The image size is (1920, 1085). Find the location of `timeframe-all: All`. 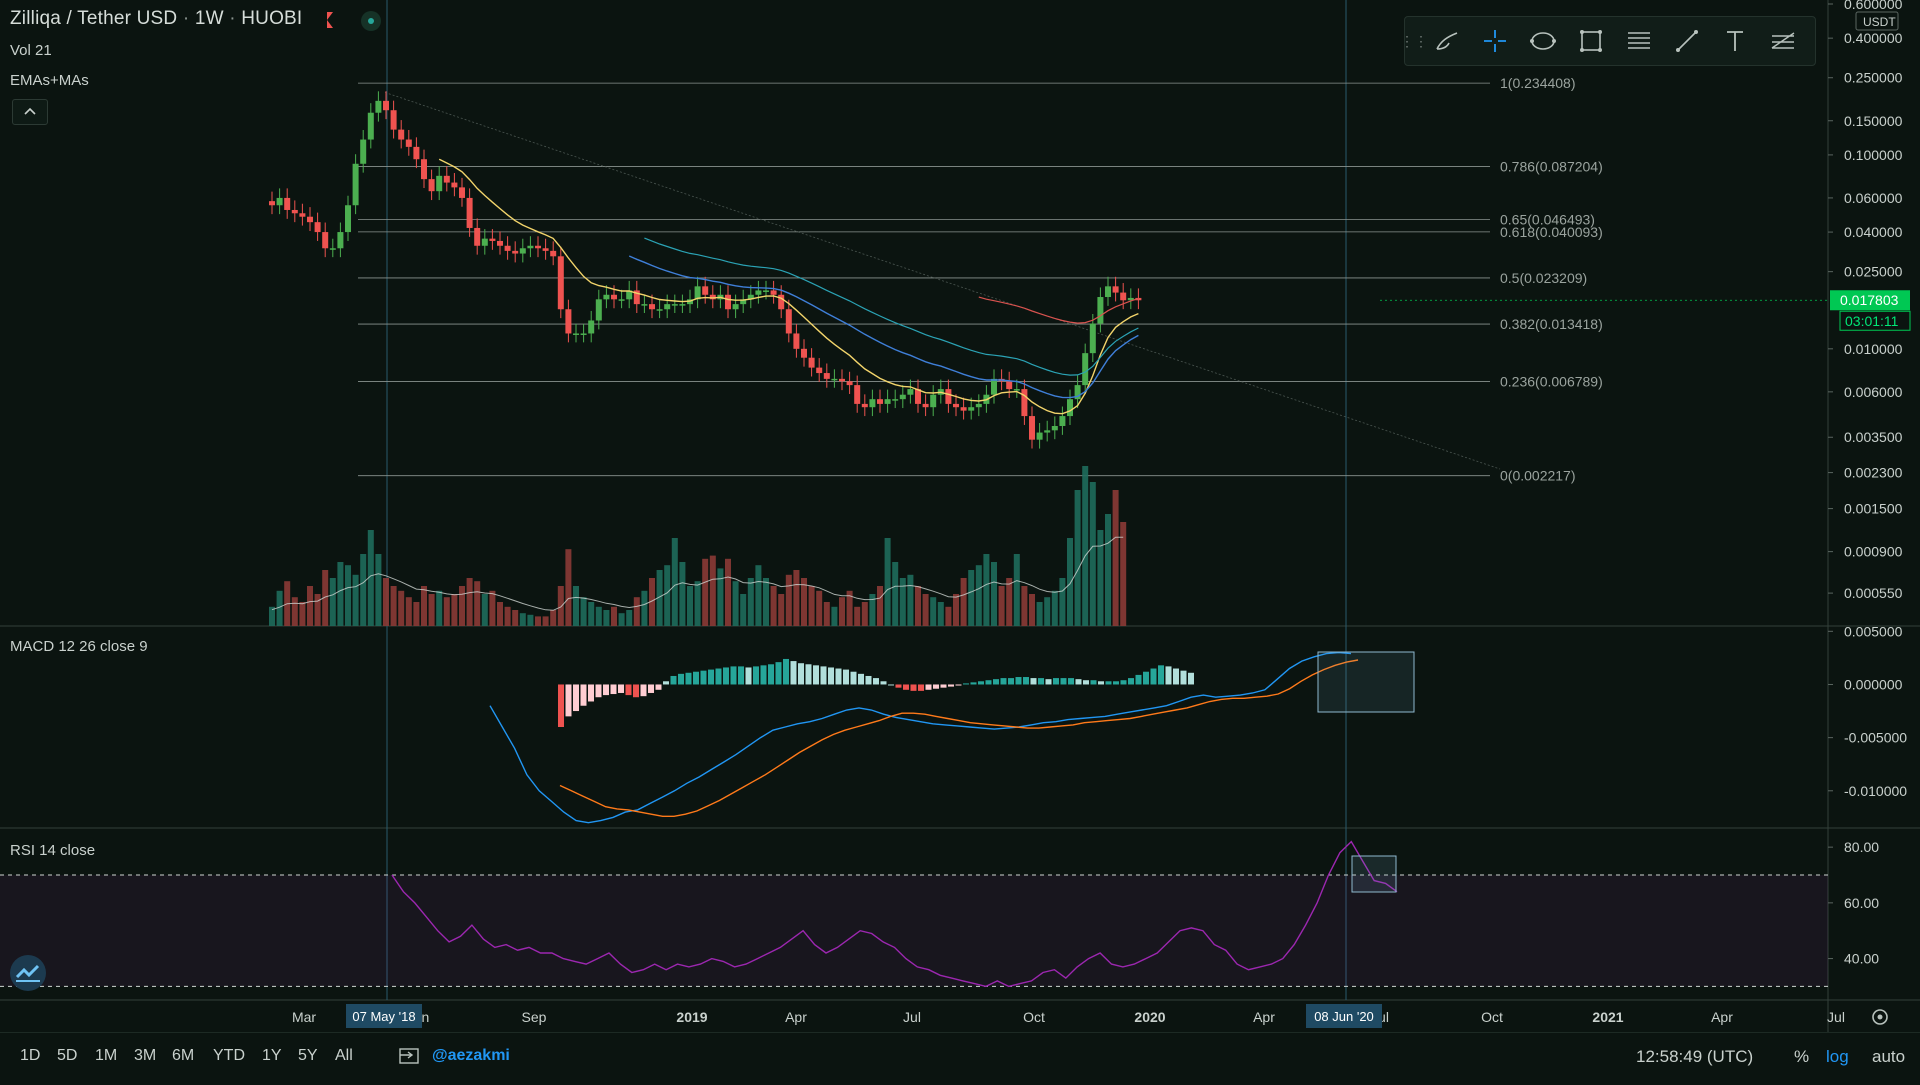

timeframe-all: All is located at coordinates (344, 1055).